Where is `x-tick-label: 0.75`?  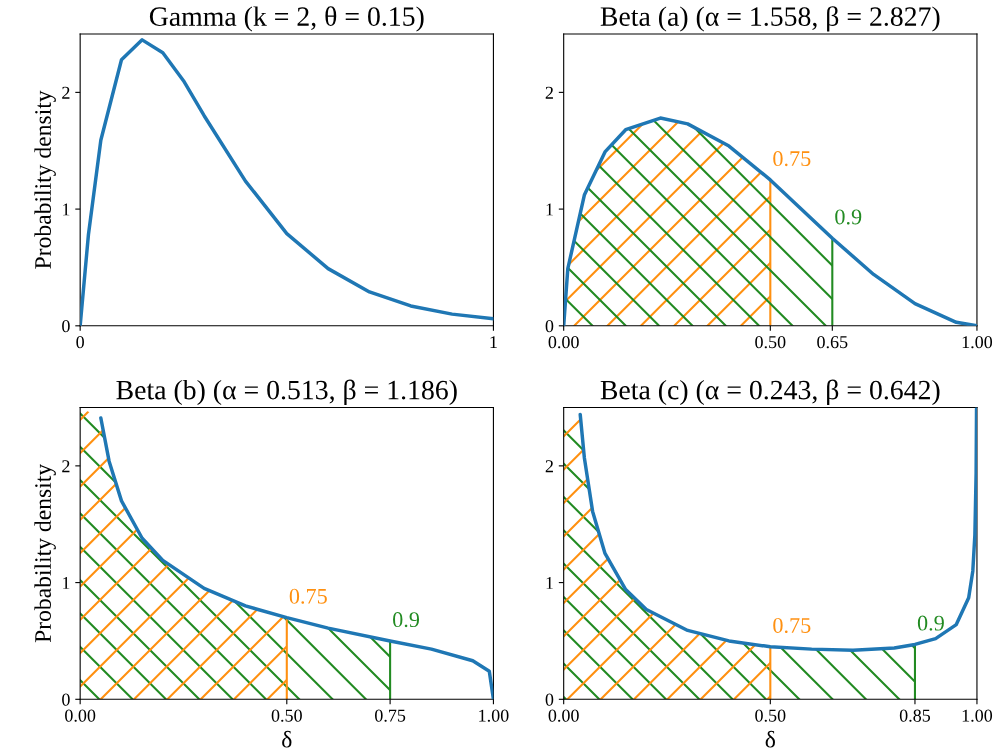 x-tick-label: 0.75 is located at coordinates (390, 715).